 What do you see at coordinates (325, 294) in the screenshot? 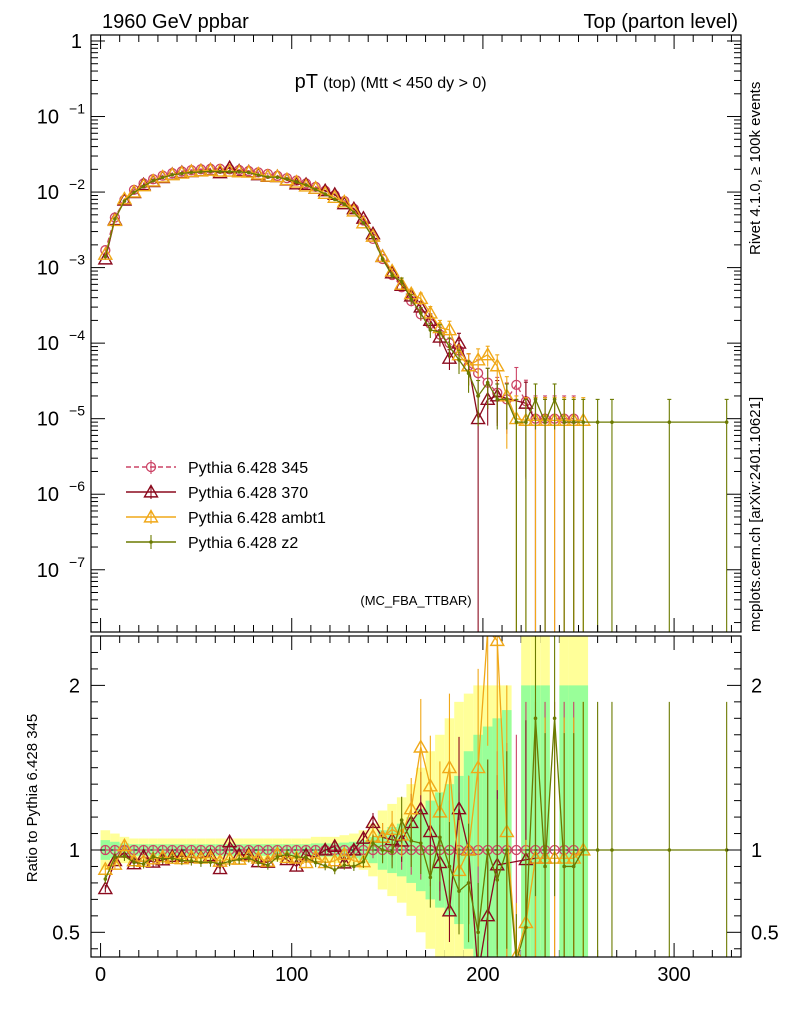
I see `series-line` at bounding box center [325, 294].